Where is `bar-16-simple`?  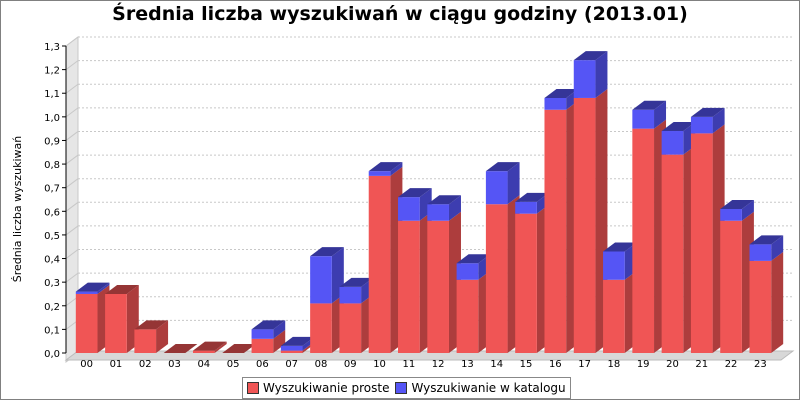 bar-16-simple is located at coordinates (561, 226).